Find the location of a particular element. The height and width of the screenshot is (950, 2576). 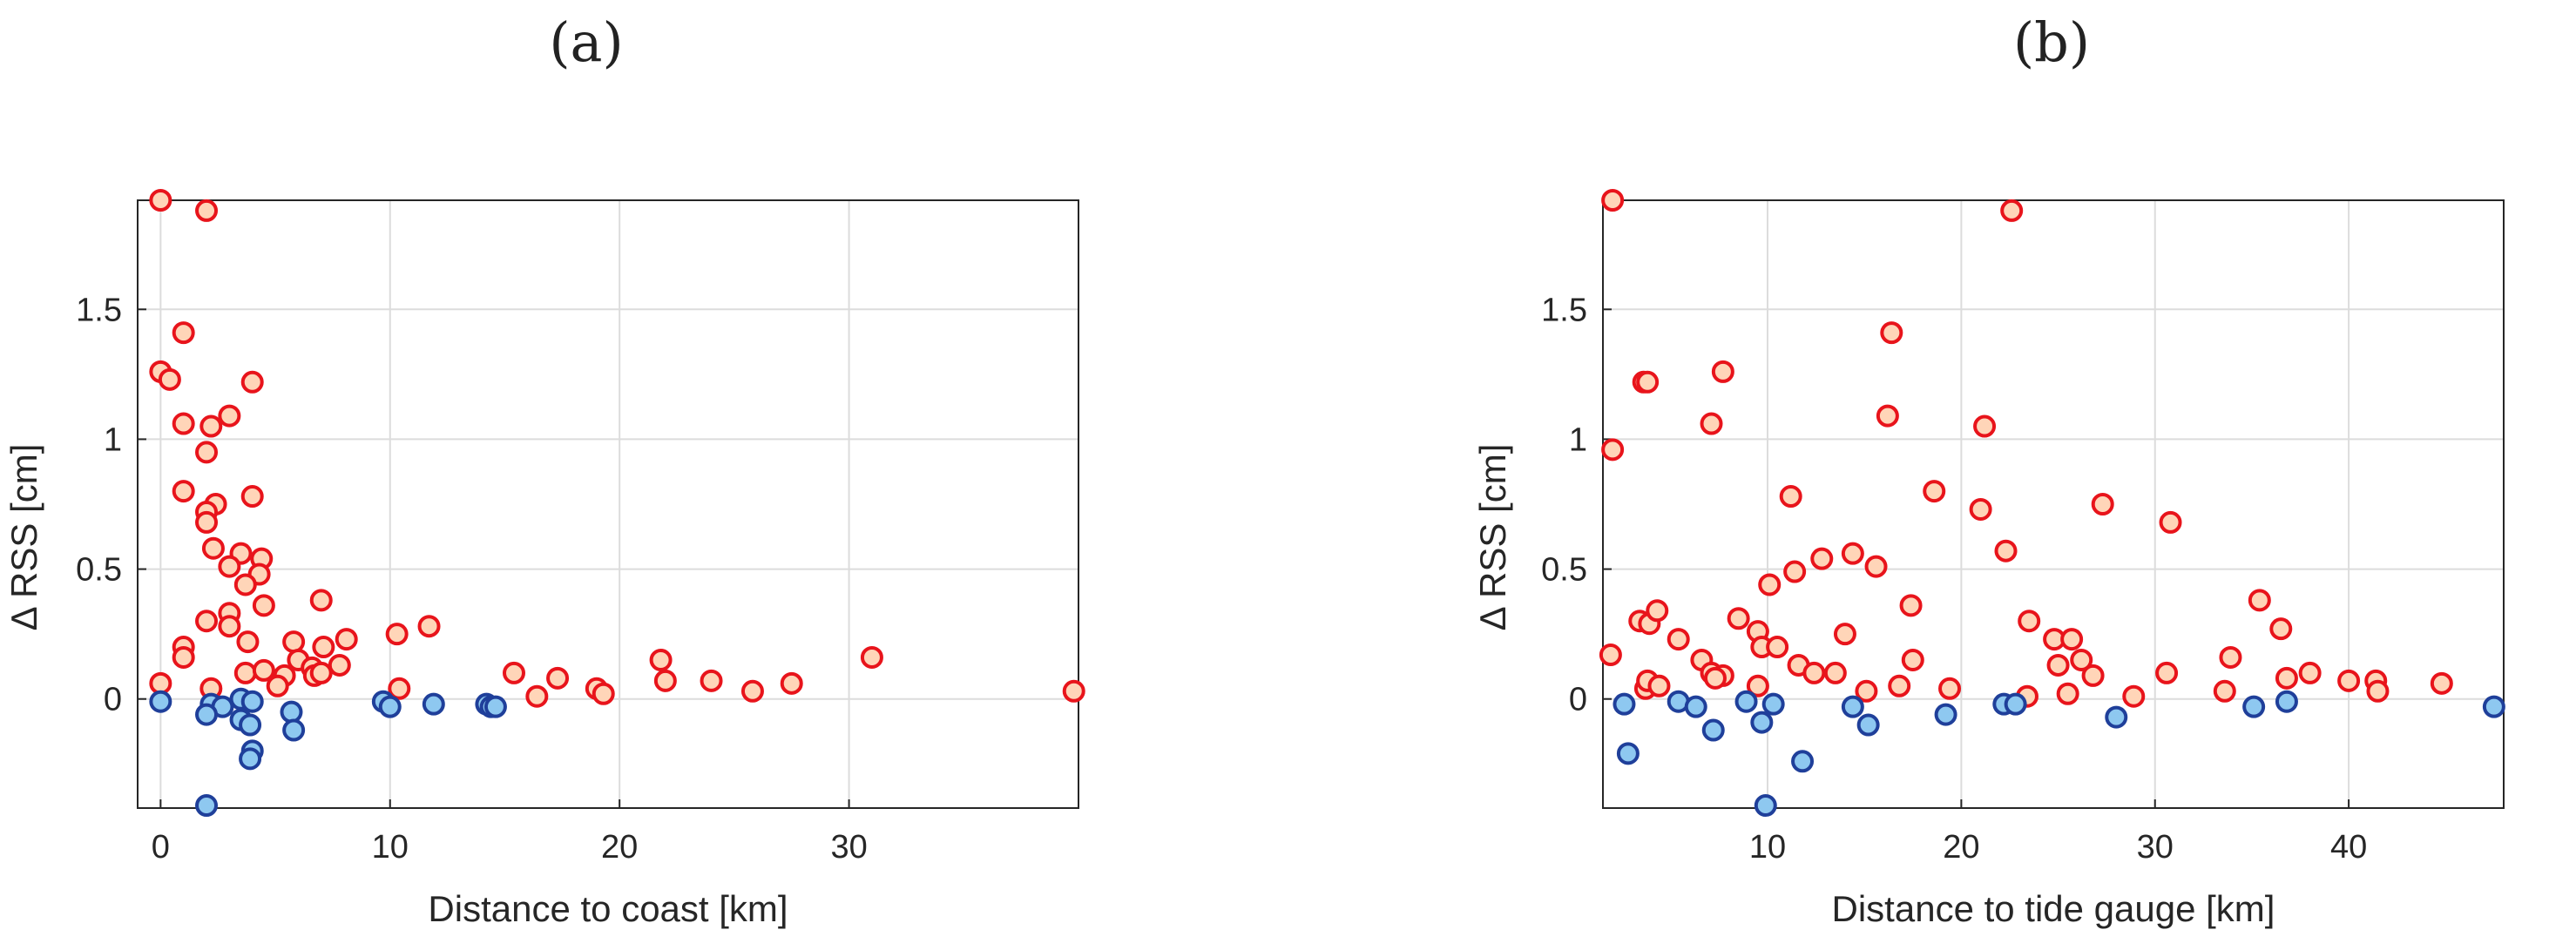

panel-a-label: (a) is located at coordinates (586, 42).